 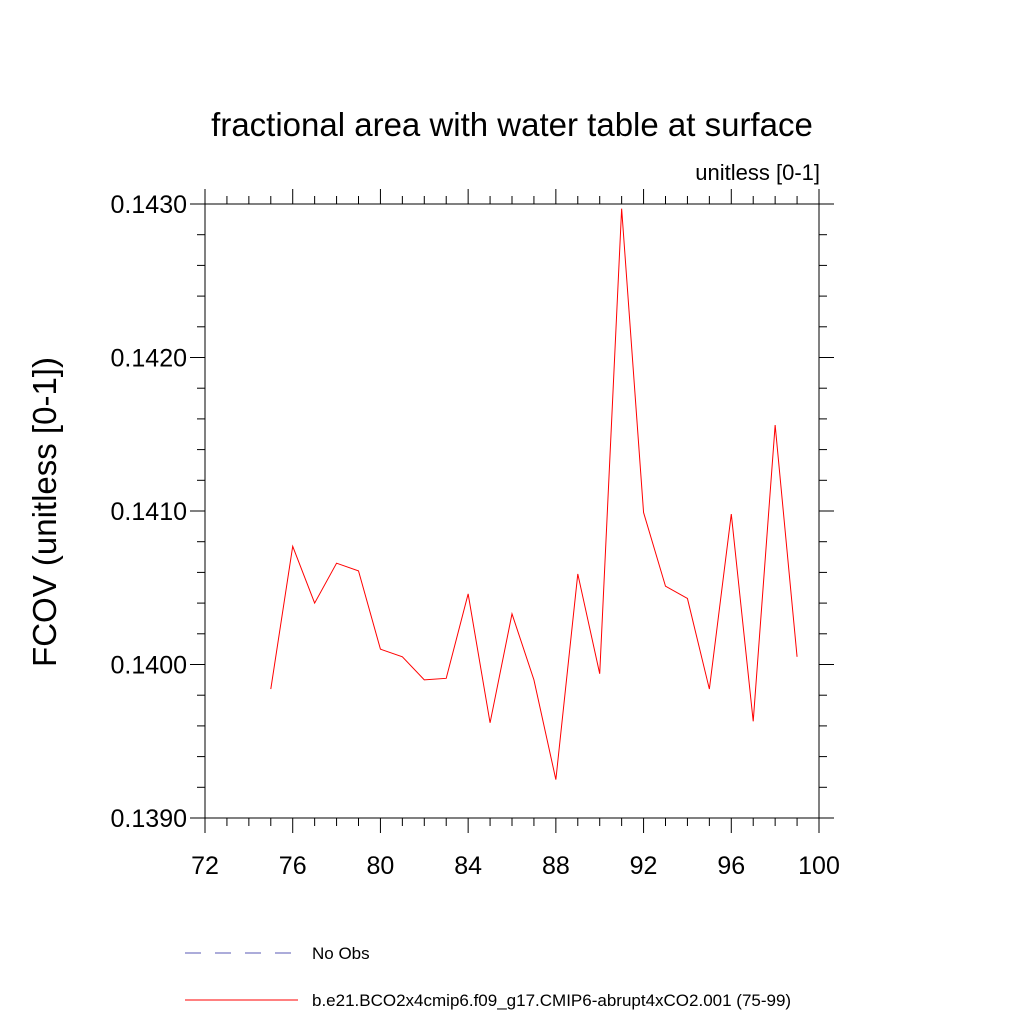 I want to click on y-tick-label: 0.1410, so click(x=149, y=512).